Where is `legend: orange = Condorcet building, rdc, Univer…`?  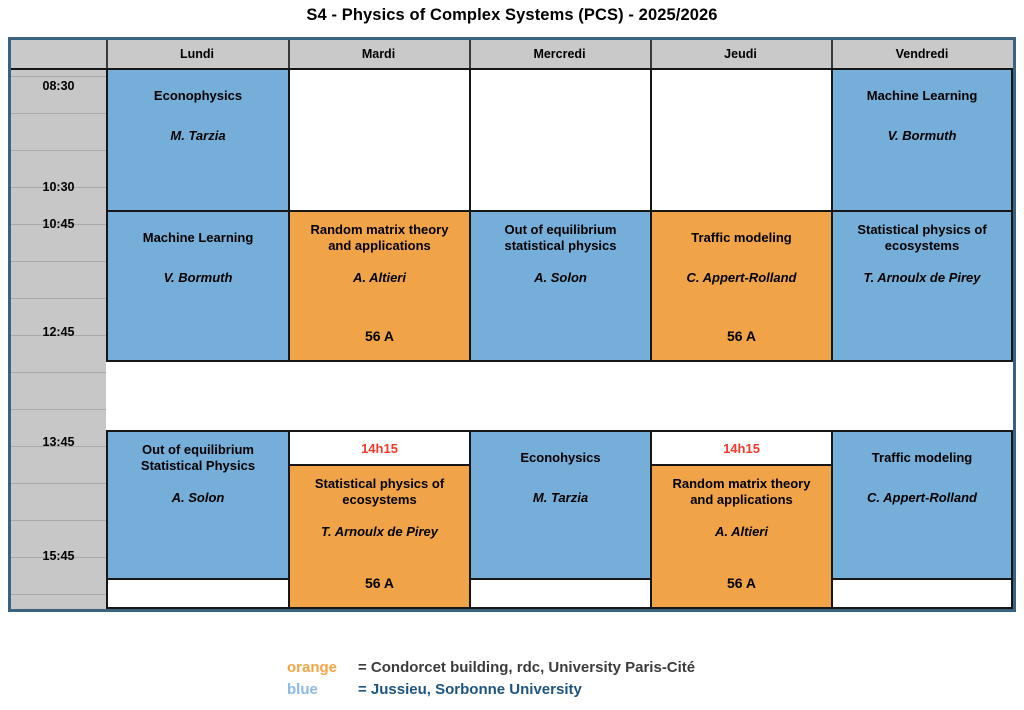
legend: orange = Condorcet building, rdc, Univer… is located at coordinates (491, 679).